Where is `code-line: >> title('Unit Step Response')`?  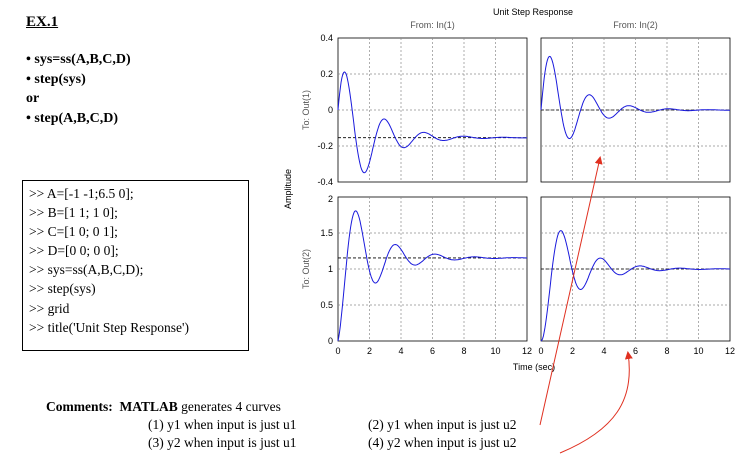
code-line: >> title('Unit Step Response') is located at coordinates (109, 327).